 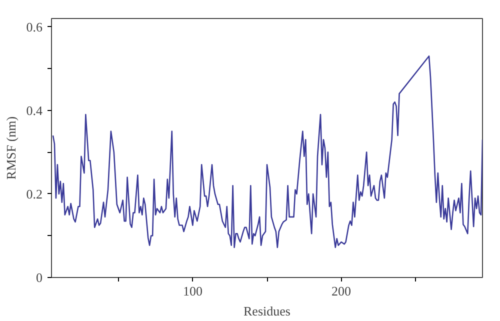 What do you see at coordinates (34, 110) in the screenshot?
I see `y-tick-label: 0.4` at bounding box center [34, 110].